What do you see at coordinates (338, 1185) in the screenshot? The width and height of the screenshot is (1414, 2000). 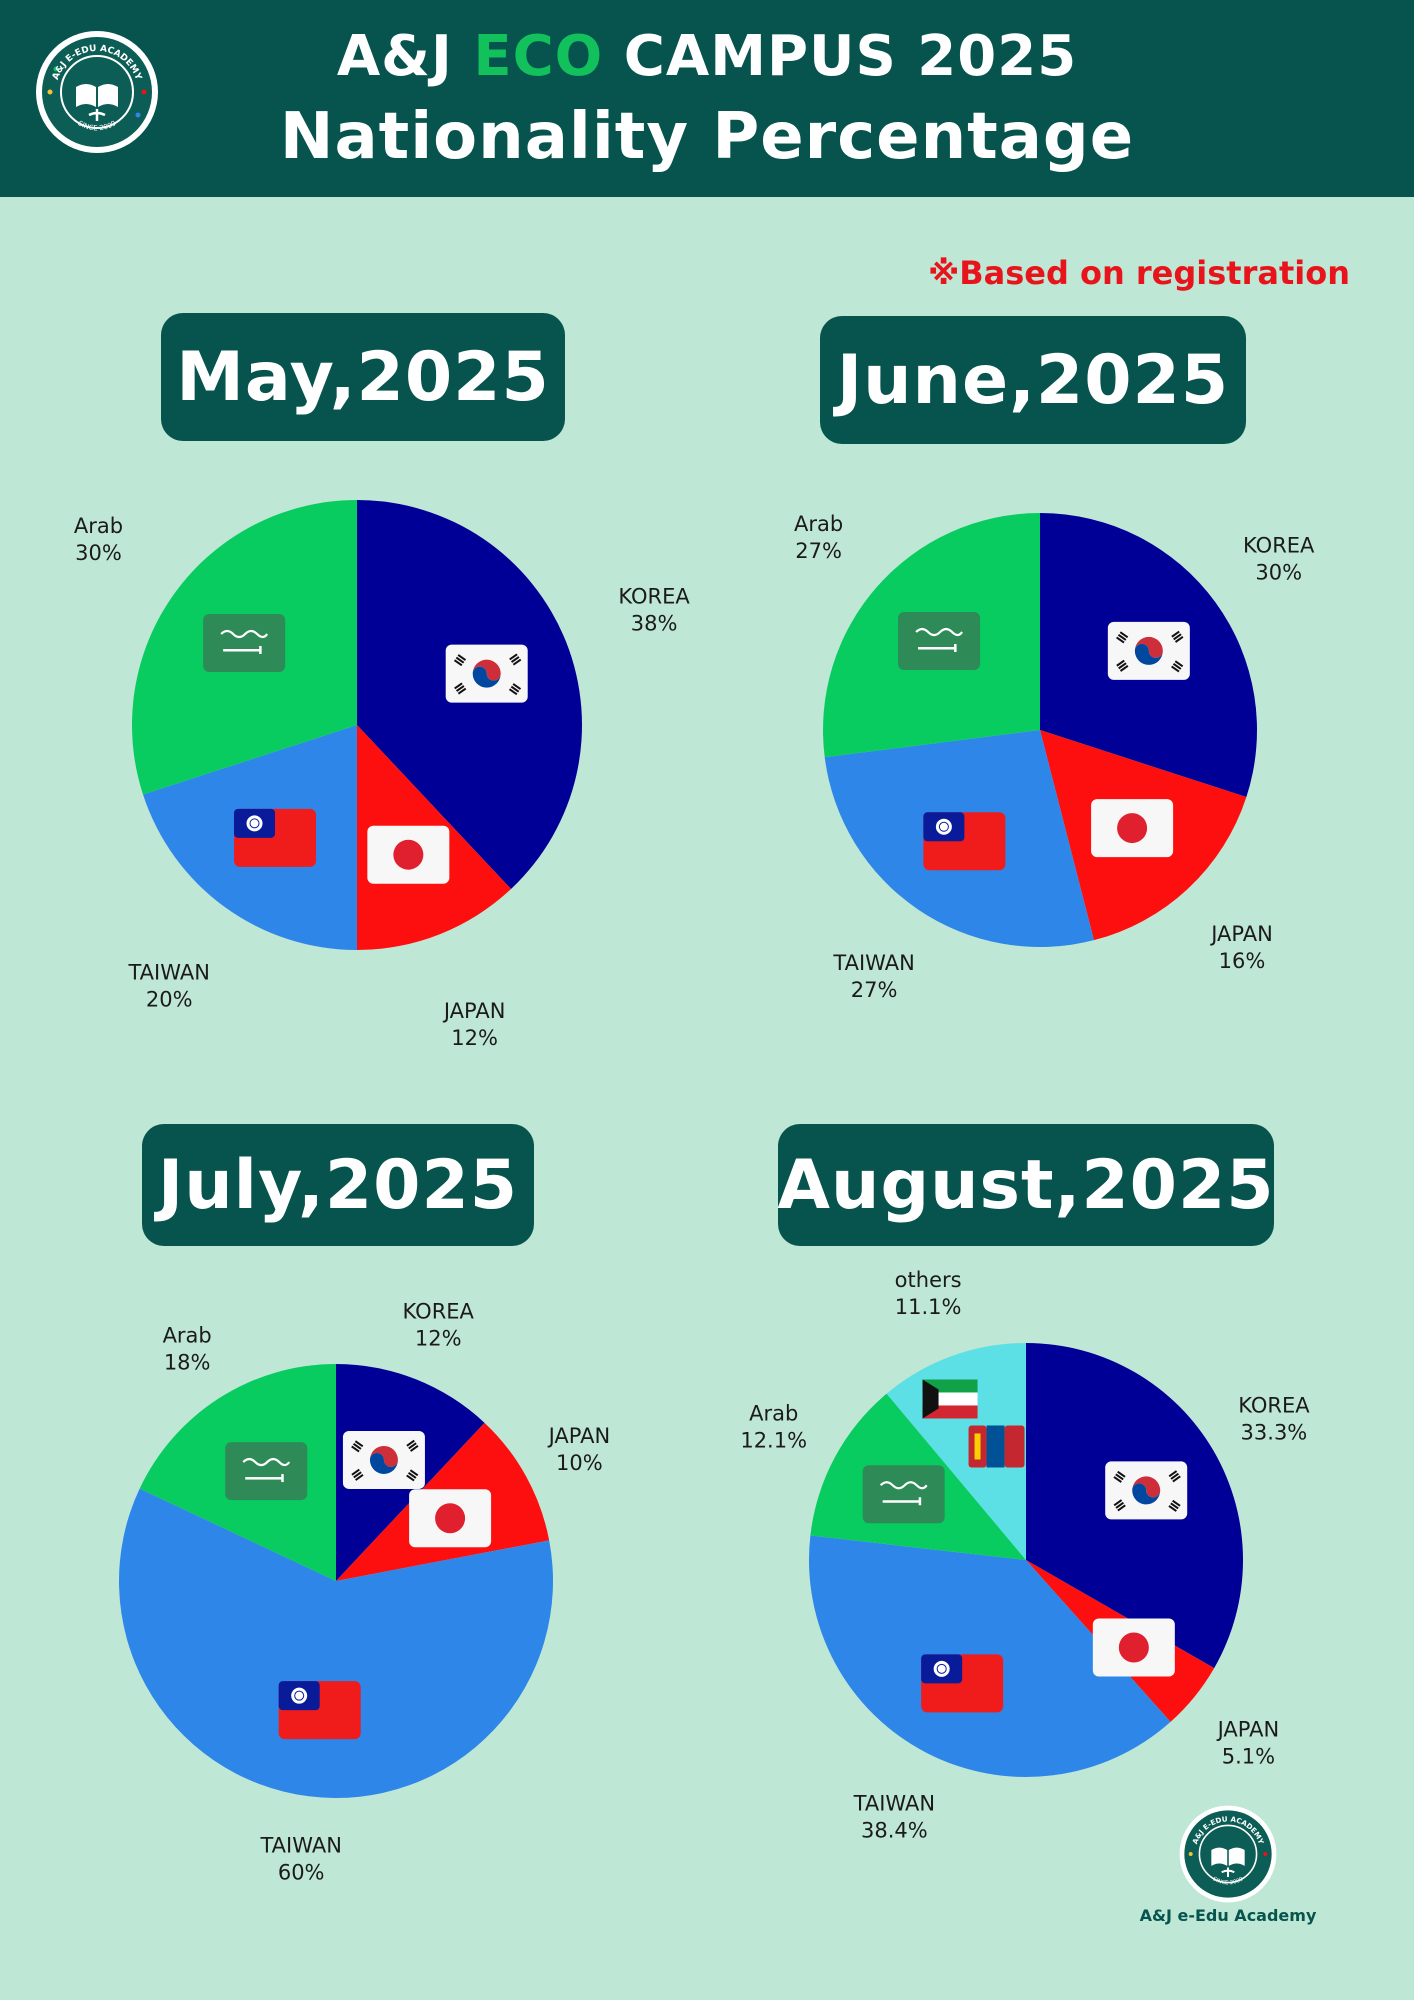 I see `month-title-july: July,2025` at bounding box center [338, 1185].